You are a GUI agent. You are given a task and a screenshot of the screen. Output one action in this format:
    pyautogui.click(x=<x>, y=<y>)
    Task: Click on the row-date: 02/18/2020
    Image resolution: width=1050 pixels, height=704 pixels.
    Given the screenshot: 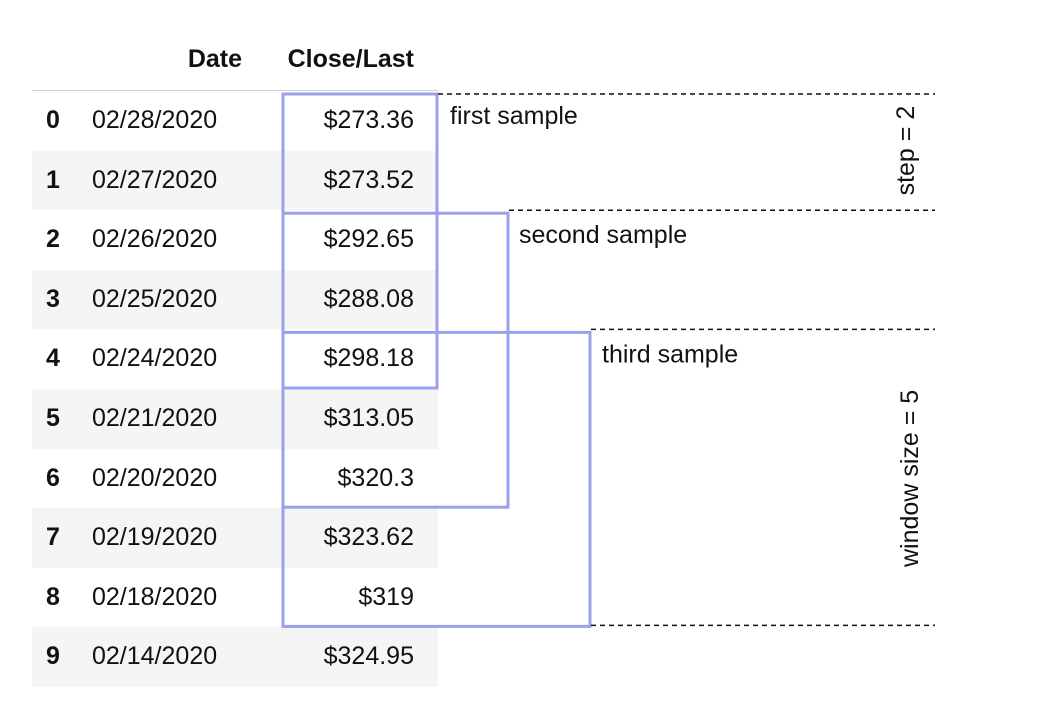 What is the action you would take?
    pyautogui.click(x=155, y=596)
    